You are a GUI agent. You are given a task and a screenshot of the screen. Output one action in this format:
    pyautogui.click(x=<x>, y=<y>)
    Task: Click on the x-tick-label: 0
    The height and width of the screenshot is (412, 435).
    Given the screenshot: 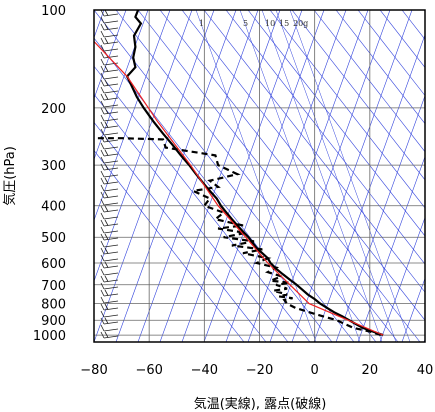 What is the action you would take?
    pyautogui.click(x=315, y=370)
    